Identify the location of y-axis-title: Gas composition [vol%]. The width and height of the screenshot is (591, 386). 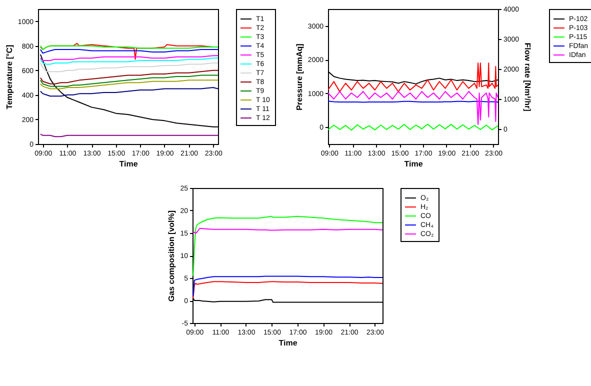
(171, 256).